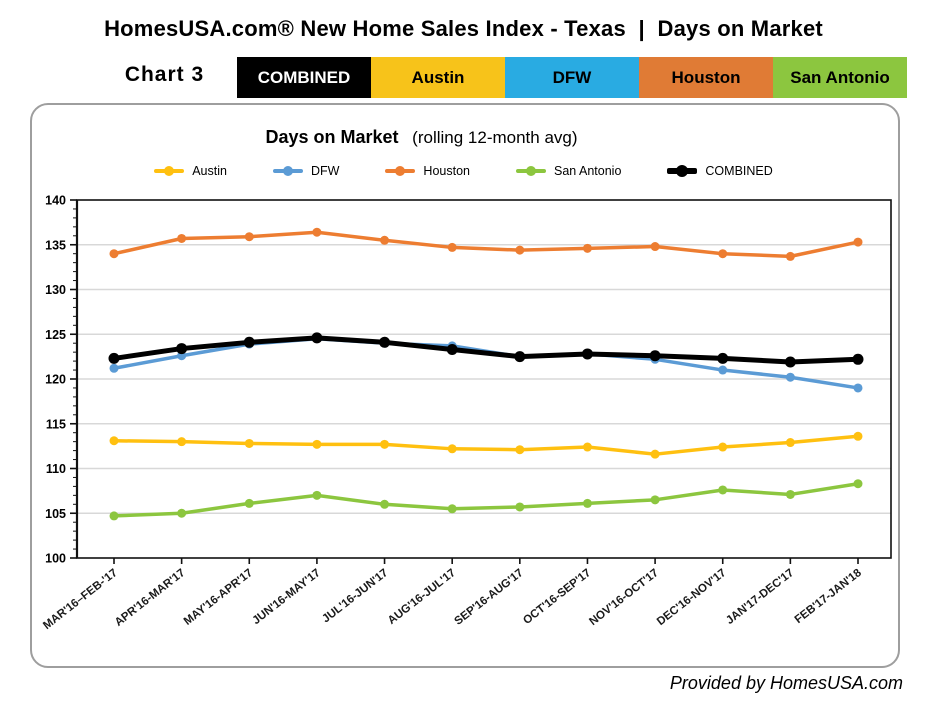 The image size is (927, 720). Describe the element at coordinates (587, 171) in the screenshot. I see `legend-label: San Antonio` at that location.